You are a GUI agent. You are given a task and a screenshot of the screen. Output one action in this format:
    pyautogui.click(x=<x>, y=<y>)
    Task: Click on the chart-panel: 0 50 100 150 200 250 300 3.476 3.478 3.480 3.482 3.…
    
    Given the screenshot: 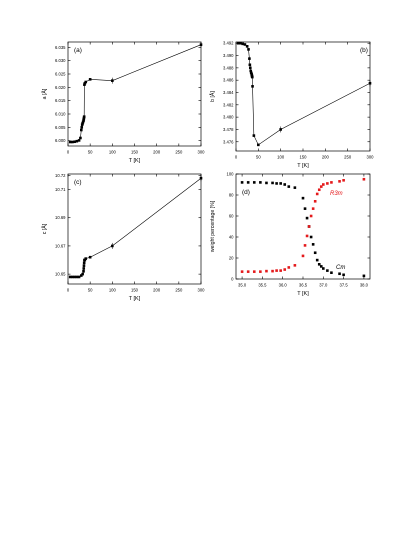 What is the action you would take?
    pyautogui.click(x=291, y=105)
    